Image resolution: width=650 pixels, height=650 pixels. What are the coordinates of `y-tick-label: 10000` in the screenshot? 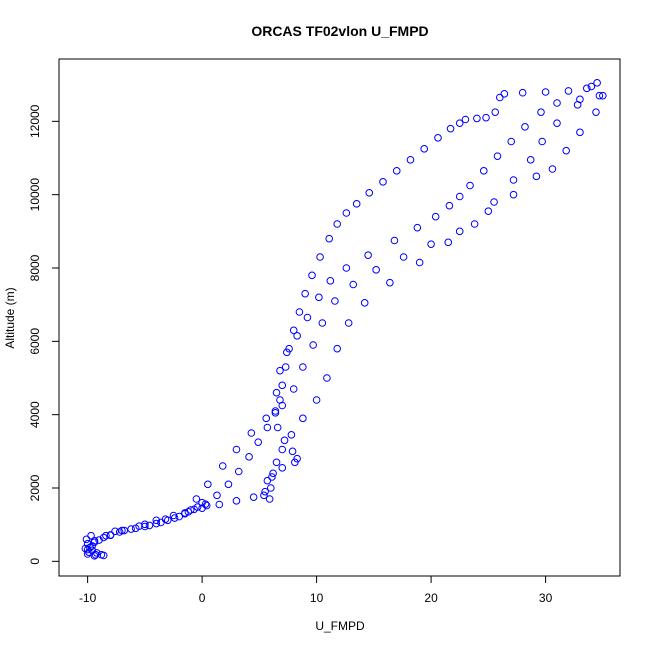 It's located at (35, 195).